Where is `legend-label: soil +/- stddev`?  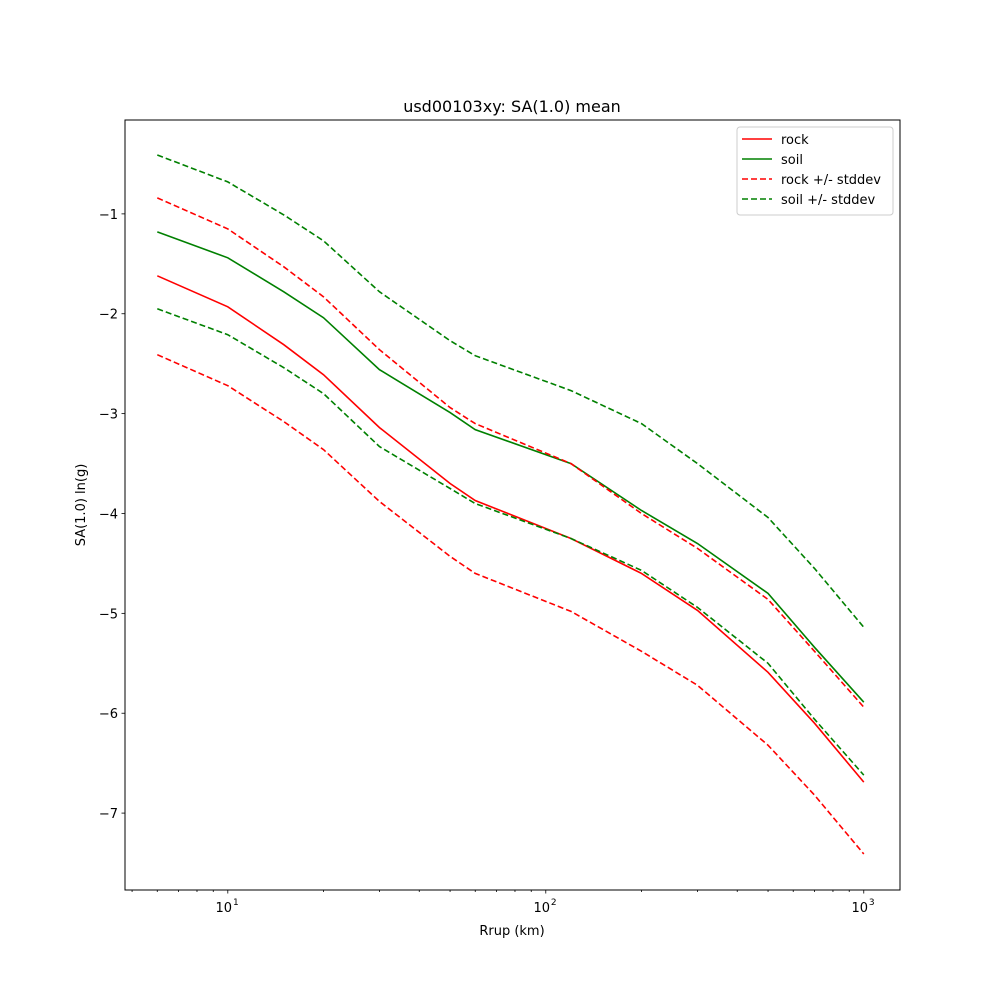
legend-label: soil +/- stddev is located at coordinates (828, 200).